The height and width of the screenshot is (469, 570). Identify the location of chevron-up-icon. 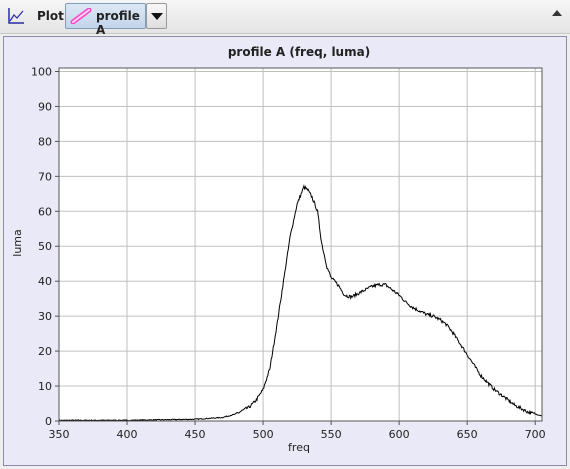
(557, 13).